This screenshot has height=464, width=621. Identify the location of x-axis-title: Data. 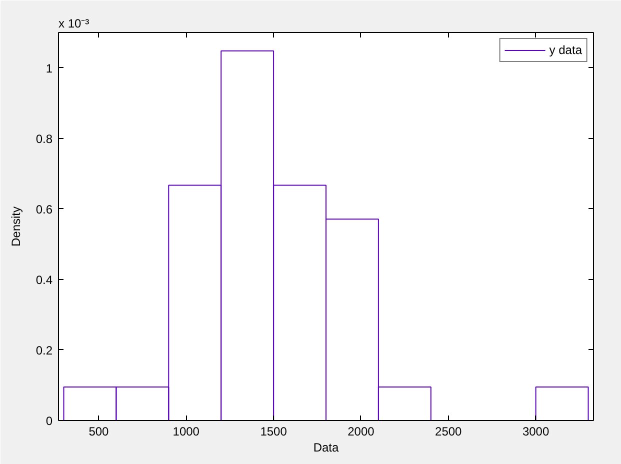
(326, 447).